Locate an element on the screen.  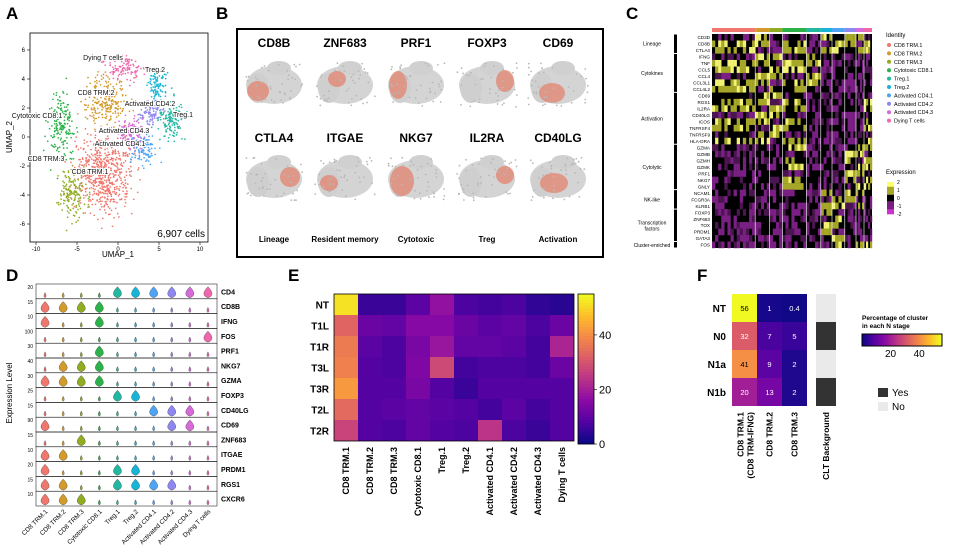
umap-cluster-label: Activated CD4.2 is located at coordinates (150, 104).